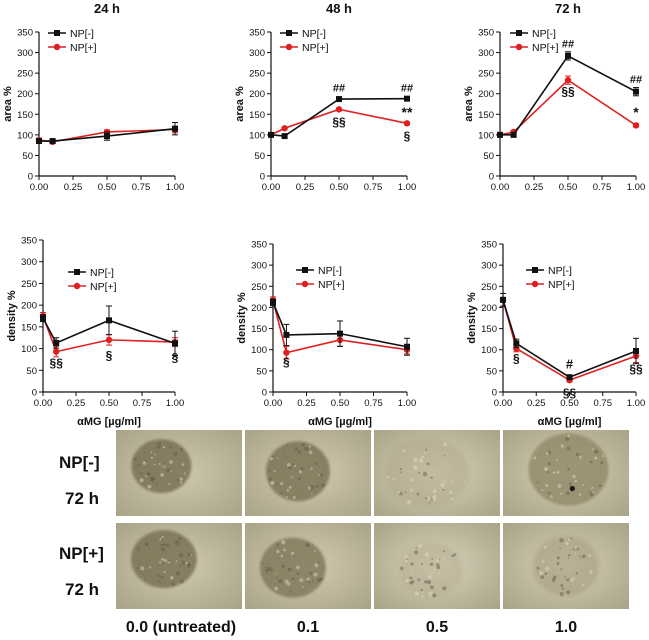 The image size is (649, 640). Describe the element at coordinates (570, 364) in the screenshot. I see `significance-marker: #` at that location.